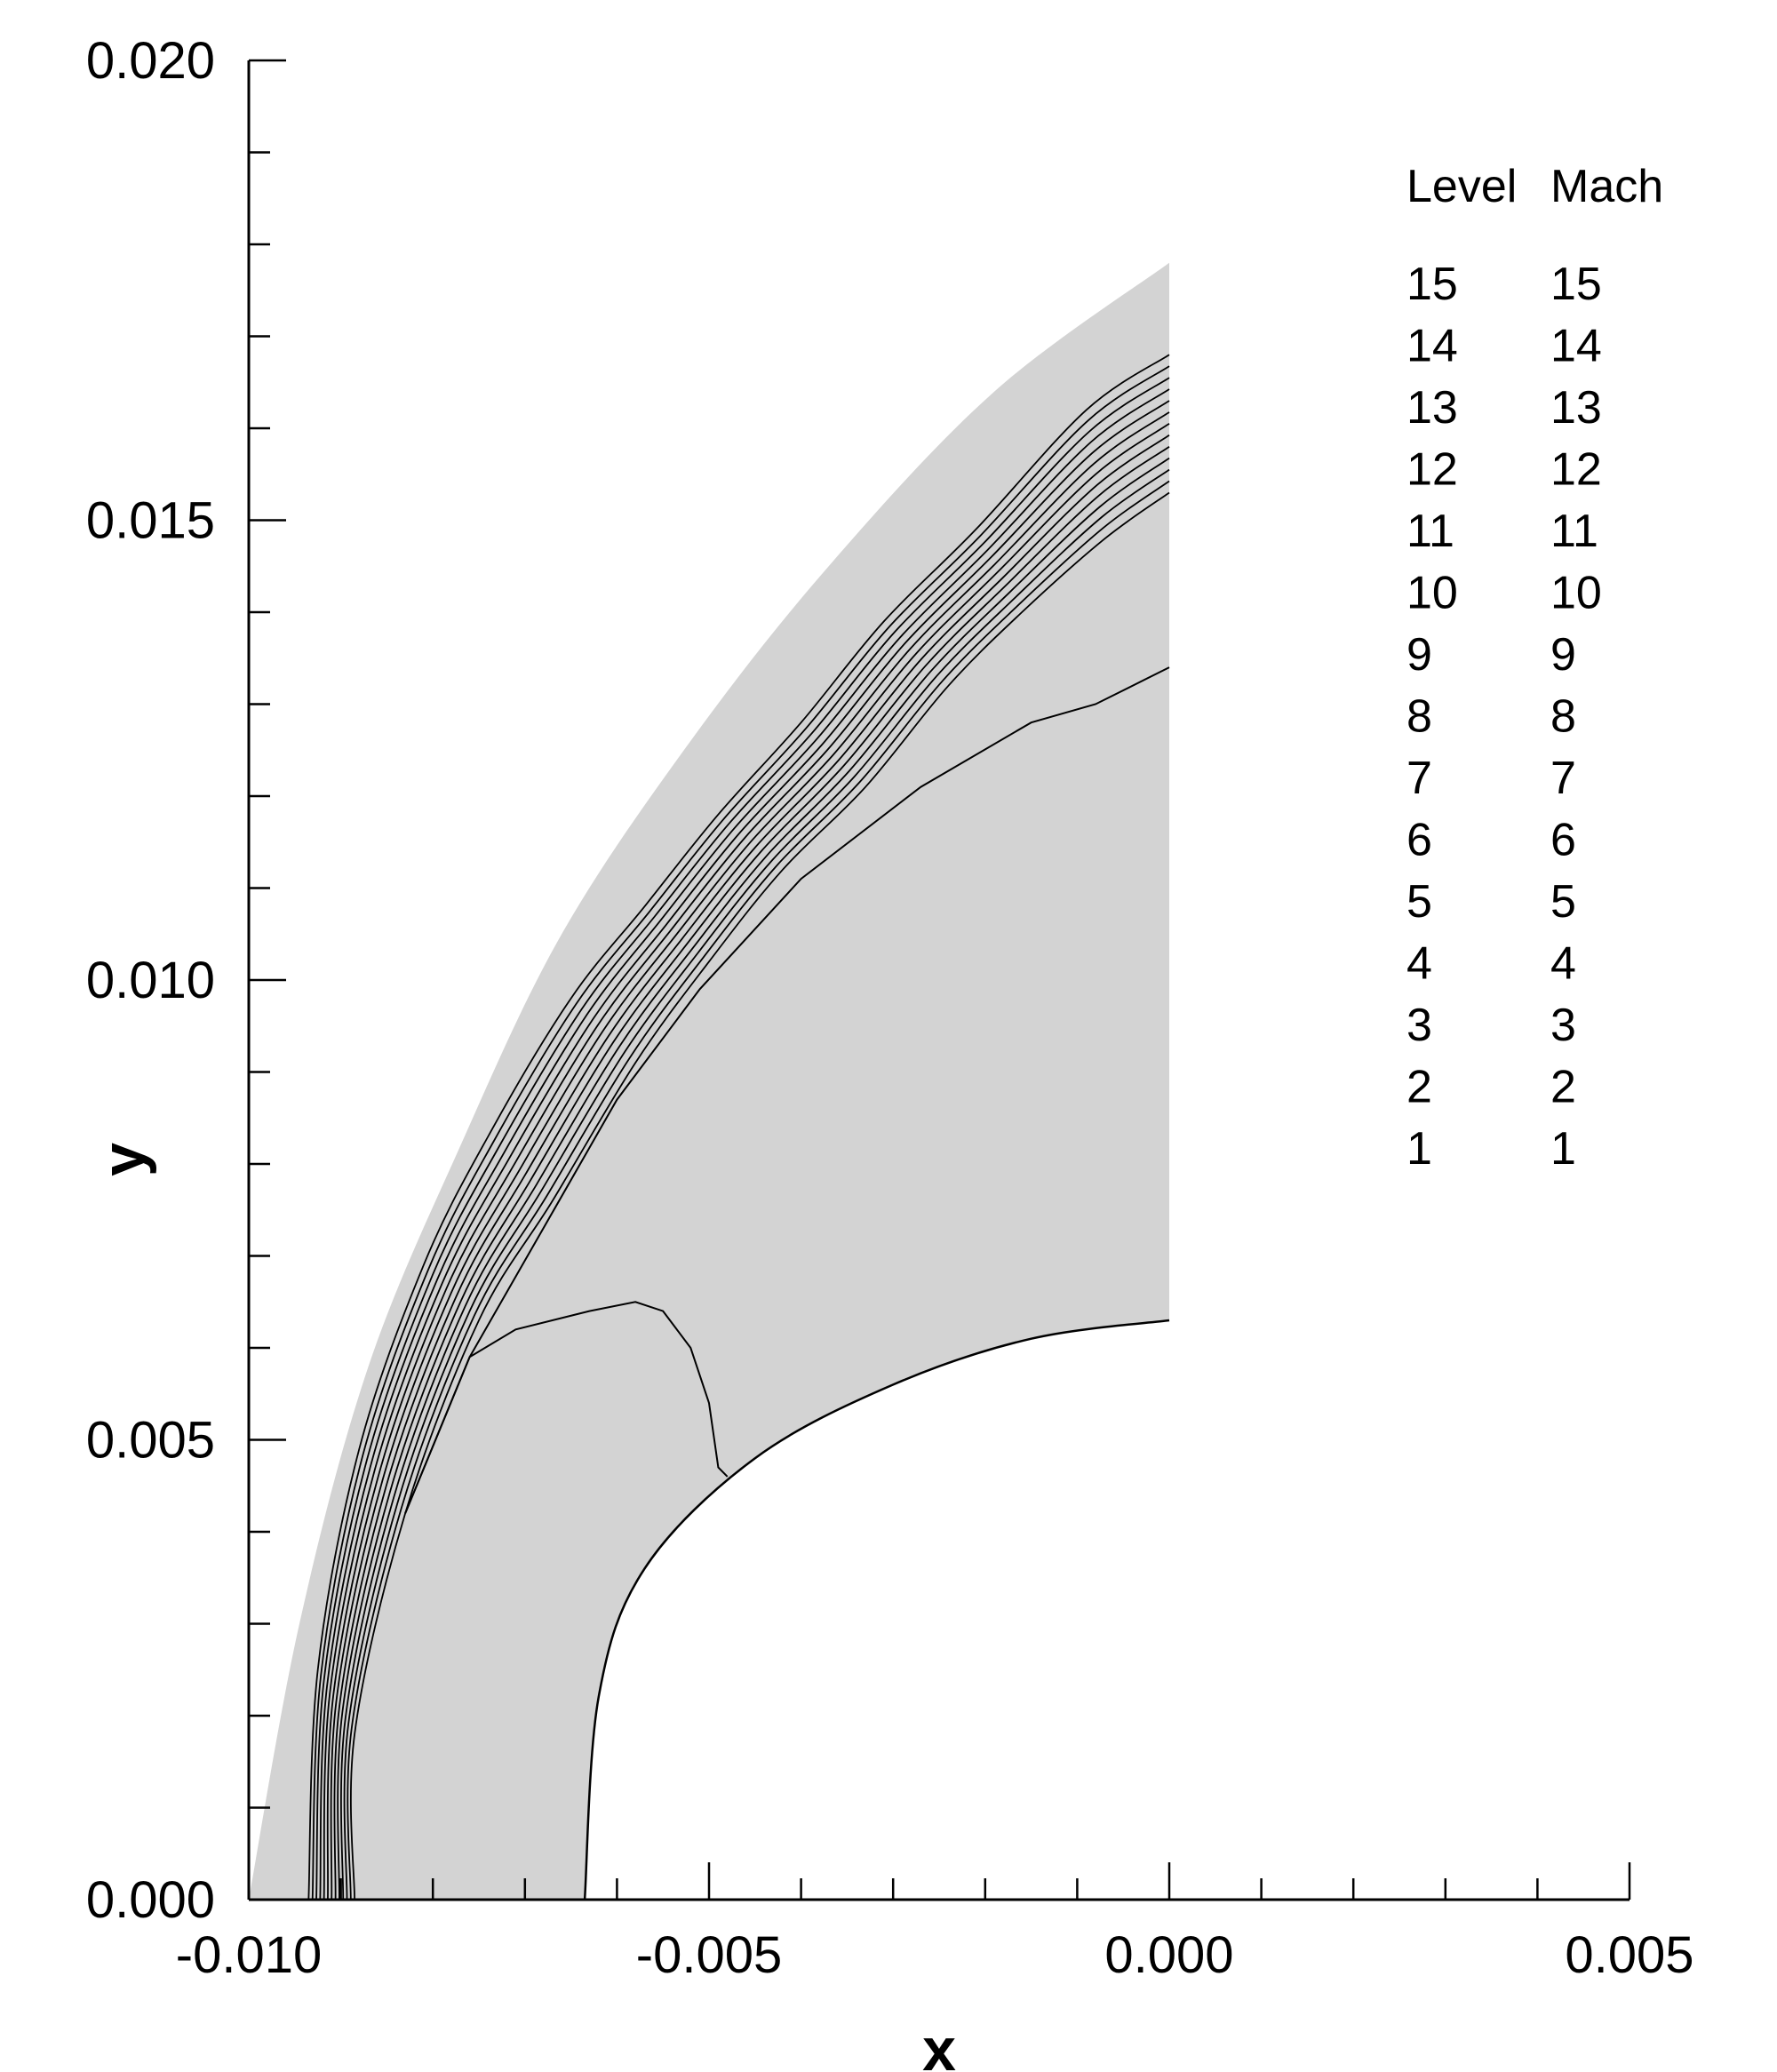 The image size is (1777, 2072). Describe the element at coordinates (939, 2044) in the screenshot. I see `x-axis-title: x` at that location.